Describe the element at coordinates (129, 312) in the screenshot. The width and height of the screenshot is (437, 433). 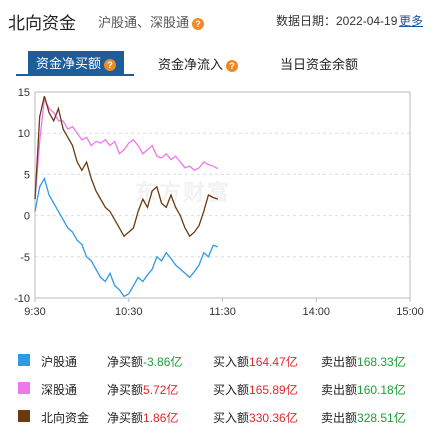
I see `x-tick-label: 10:30` at that location.